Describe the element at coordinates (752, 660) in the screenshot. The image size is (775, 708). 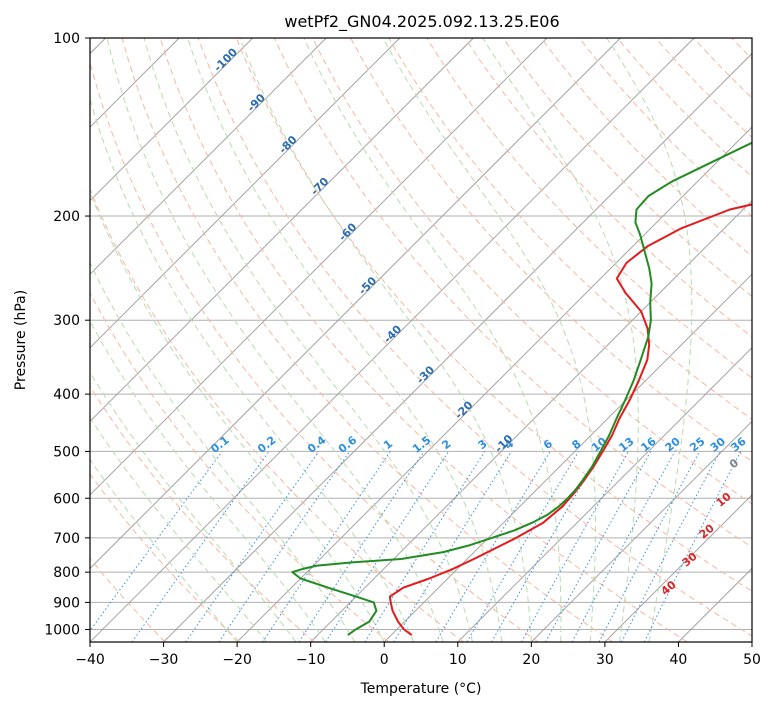
I see `x-tick-label: 50` at that location.